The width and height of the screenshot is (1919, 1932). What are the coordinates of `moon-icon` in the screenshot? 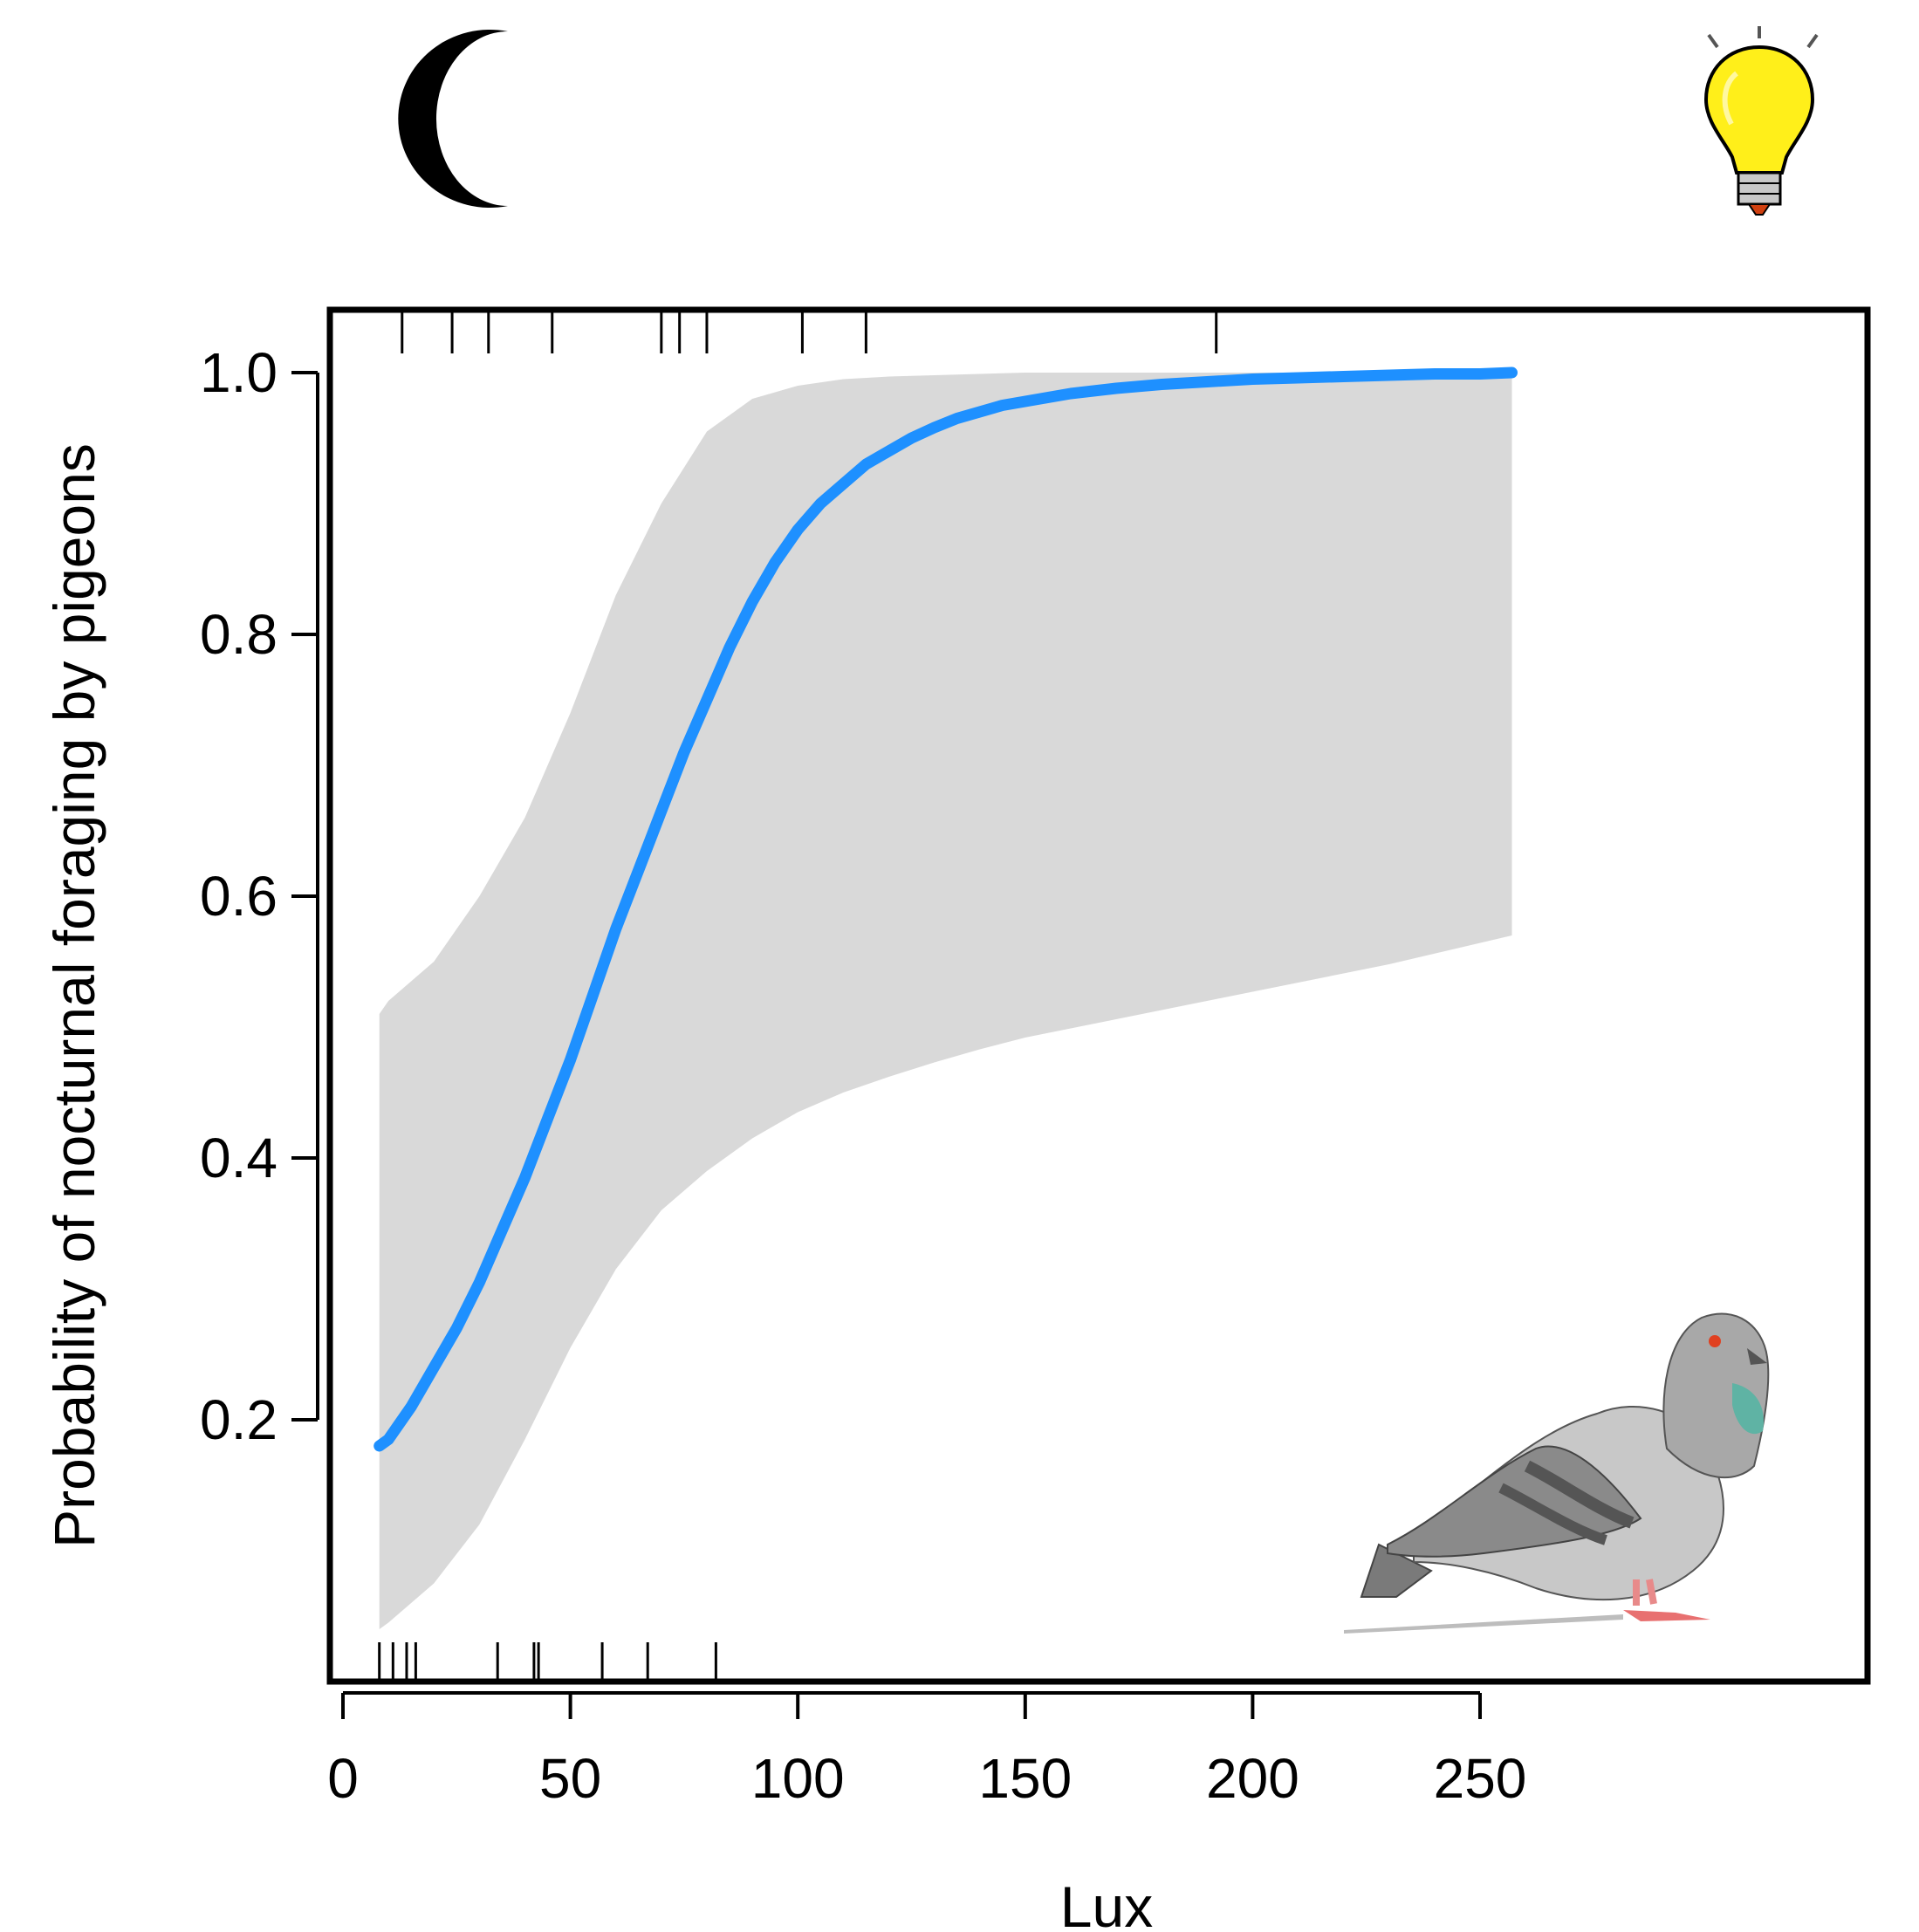 It's located at (453, 119).